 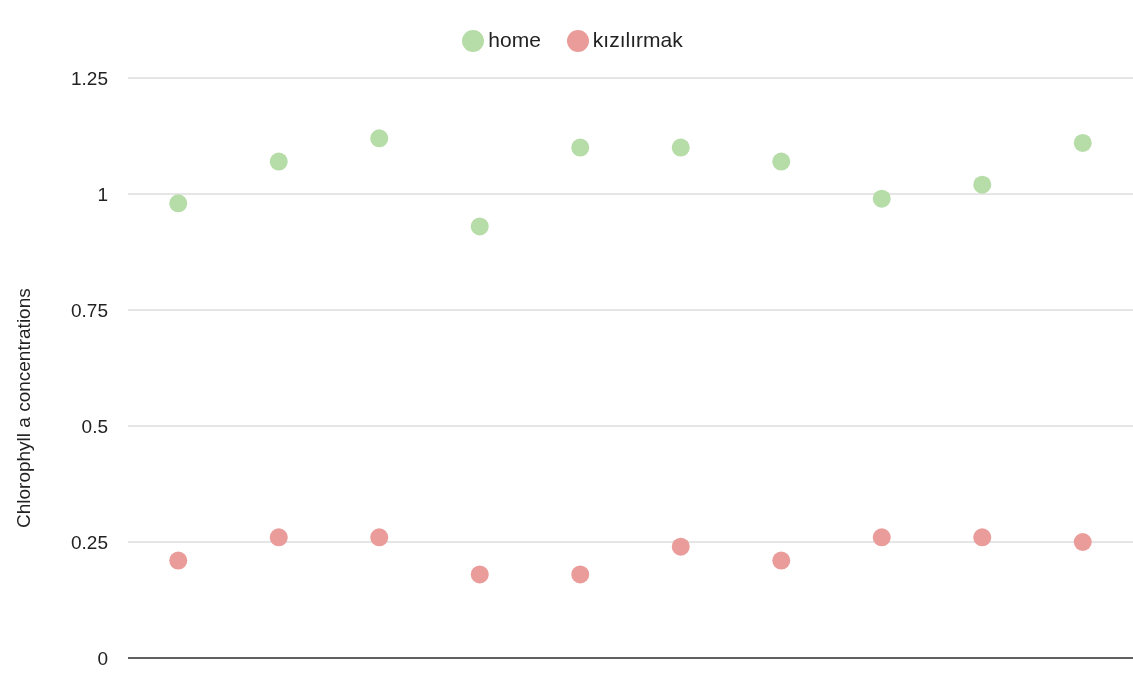 What do you see at coordinates (514, 39) in the screenshot?
I see `legend-label: home` at bounding box center [514, 39].